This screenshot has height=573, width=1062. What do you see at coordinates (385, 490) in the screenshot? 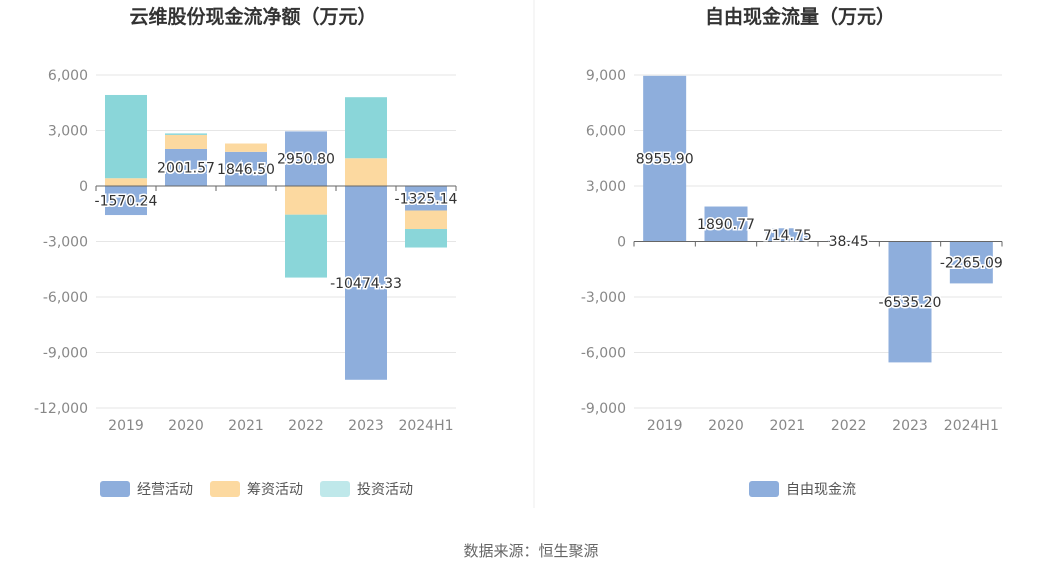
I see `legend-label: 投资活动` at bounding box center [385, 490].